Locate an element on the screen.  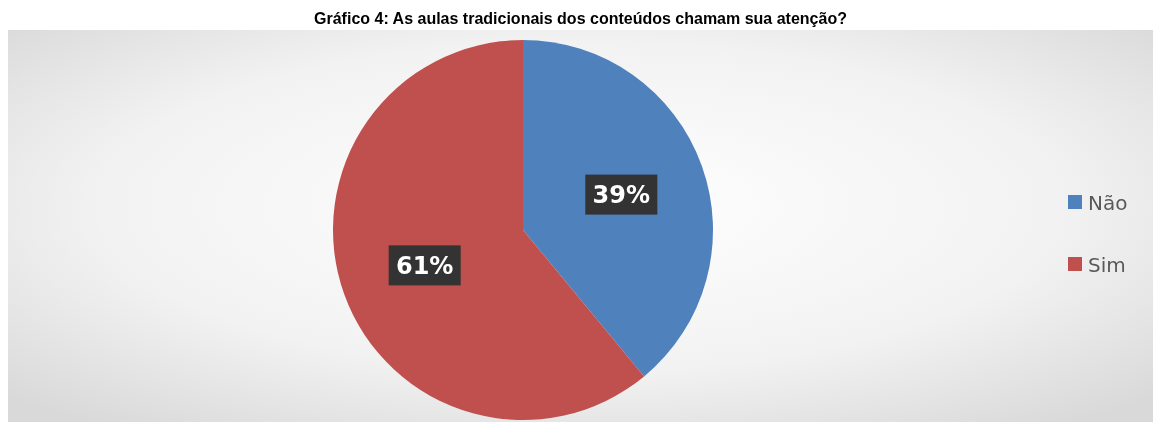
data-label: 61% is located at coordinates (424, 265).